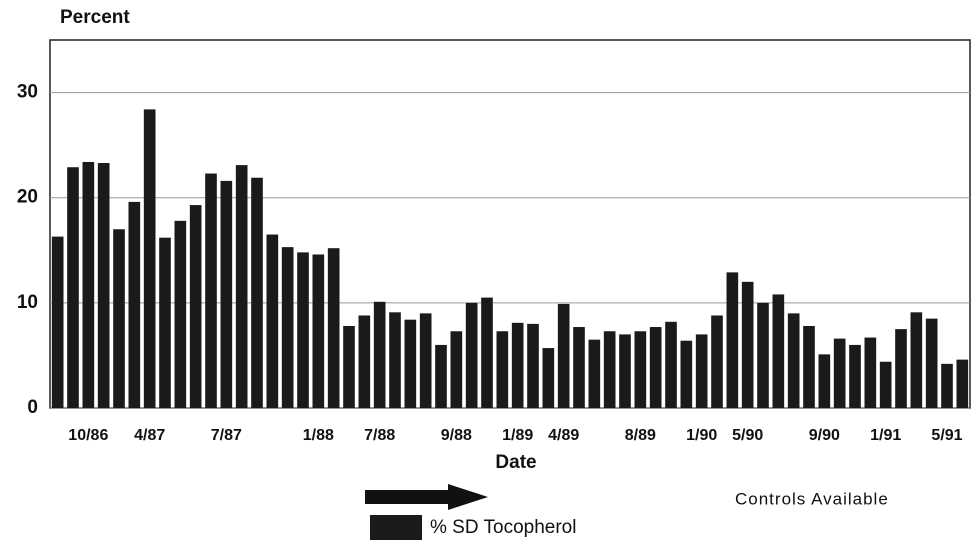  What do you see at coordinates (379, 435) in the screenshot?
I see `x-tick-label: 7/88` at bounding box center [379, 435].